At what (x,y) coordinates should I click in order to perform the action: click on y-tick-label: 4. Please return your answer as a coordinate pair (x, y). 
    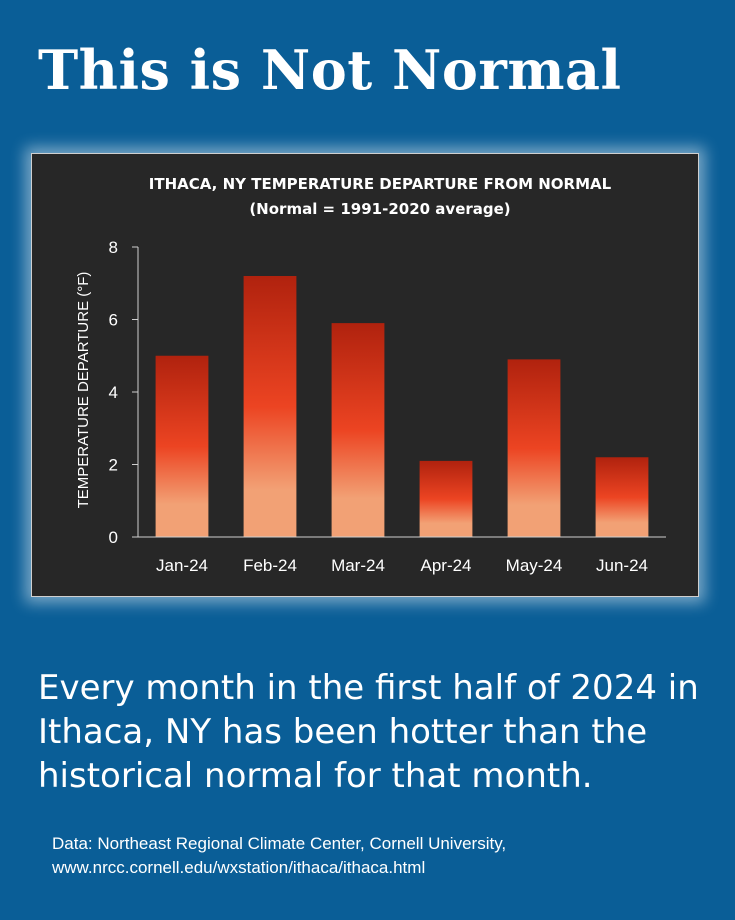
    Looking at the image, I should click on (113, 392).